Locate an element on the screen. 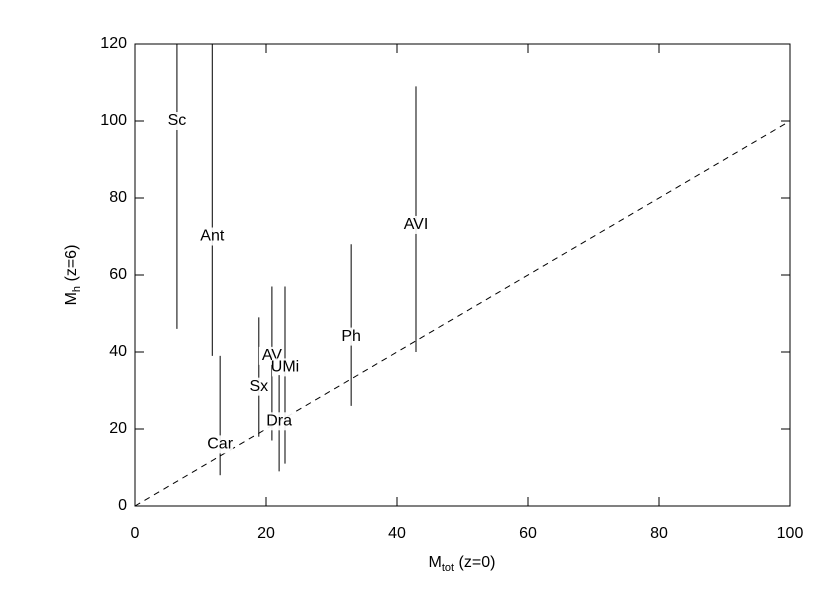 The width and height of the screenshot is (830, 598). y-tick-label: 60 is located at coordinates (118, 274).